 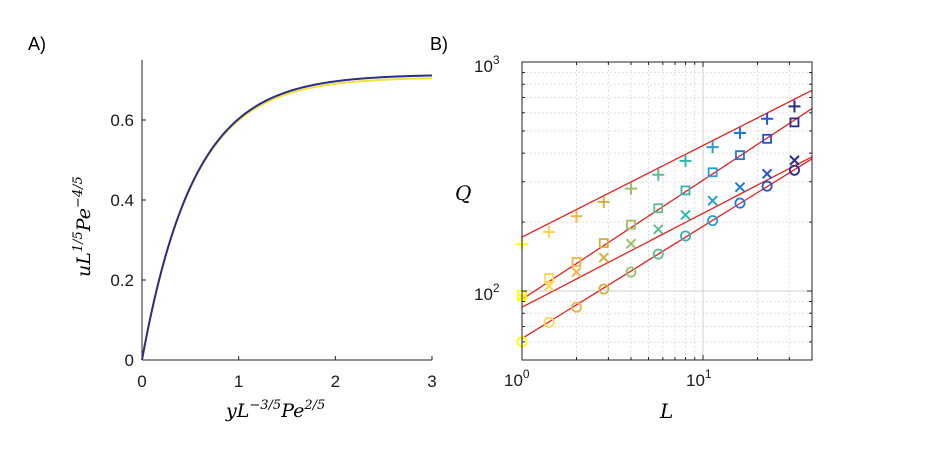 I want to click on panel-a-ytick-label: 0.2, so click(x=122, y=280).